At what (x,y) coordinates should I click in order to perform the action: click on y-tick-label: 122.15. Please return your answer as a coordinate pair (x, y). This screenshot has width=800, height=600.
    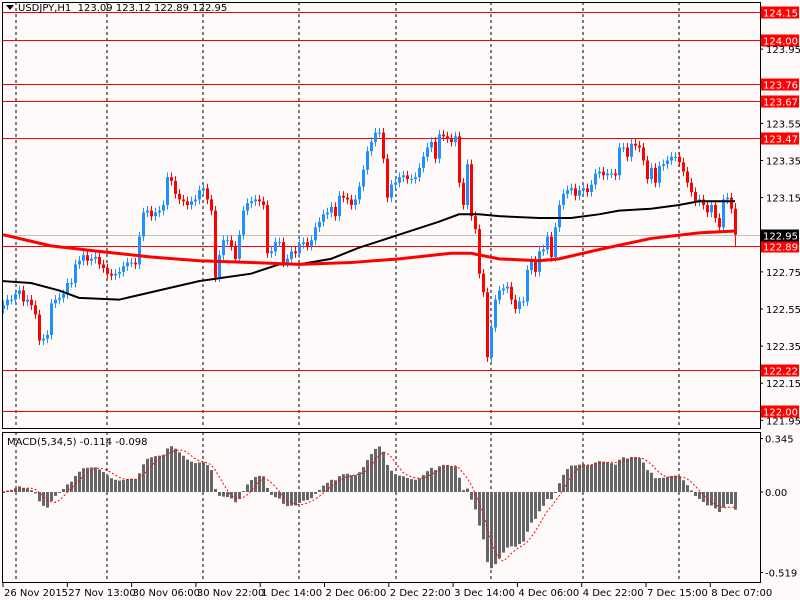
    Looking at the image, I should click on (783, 384).